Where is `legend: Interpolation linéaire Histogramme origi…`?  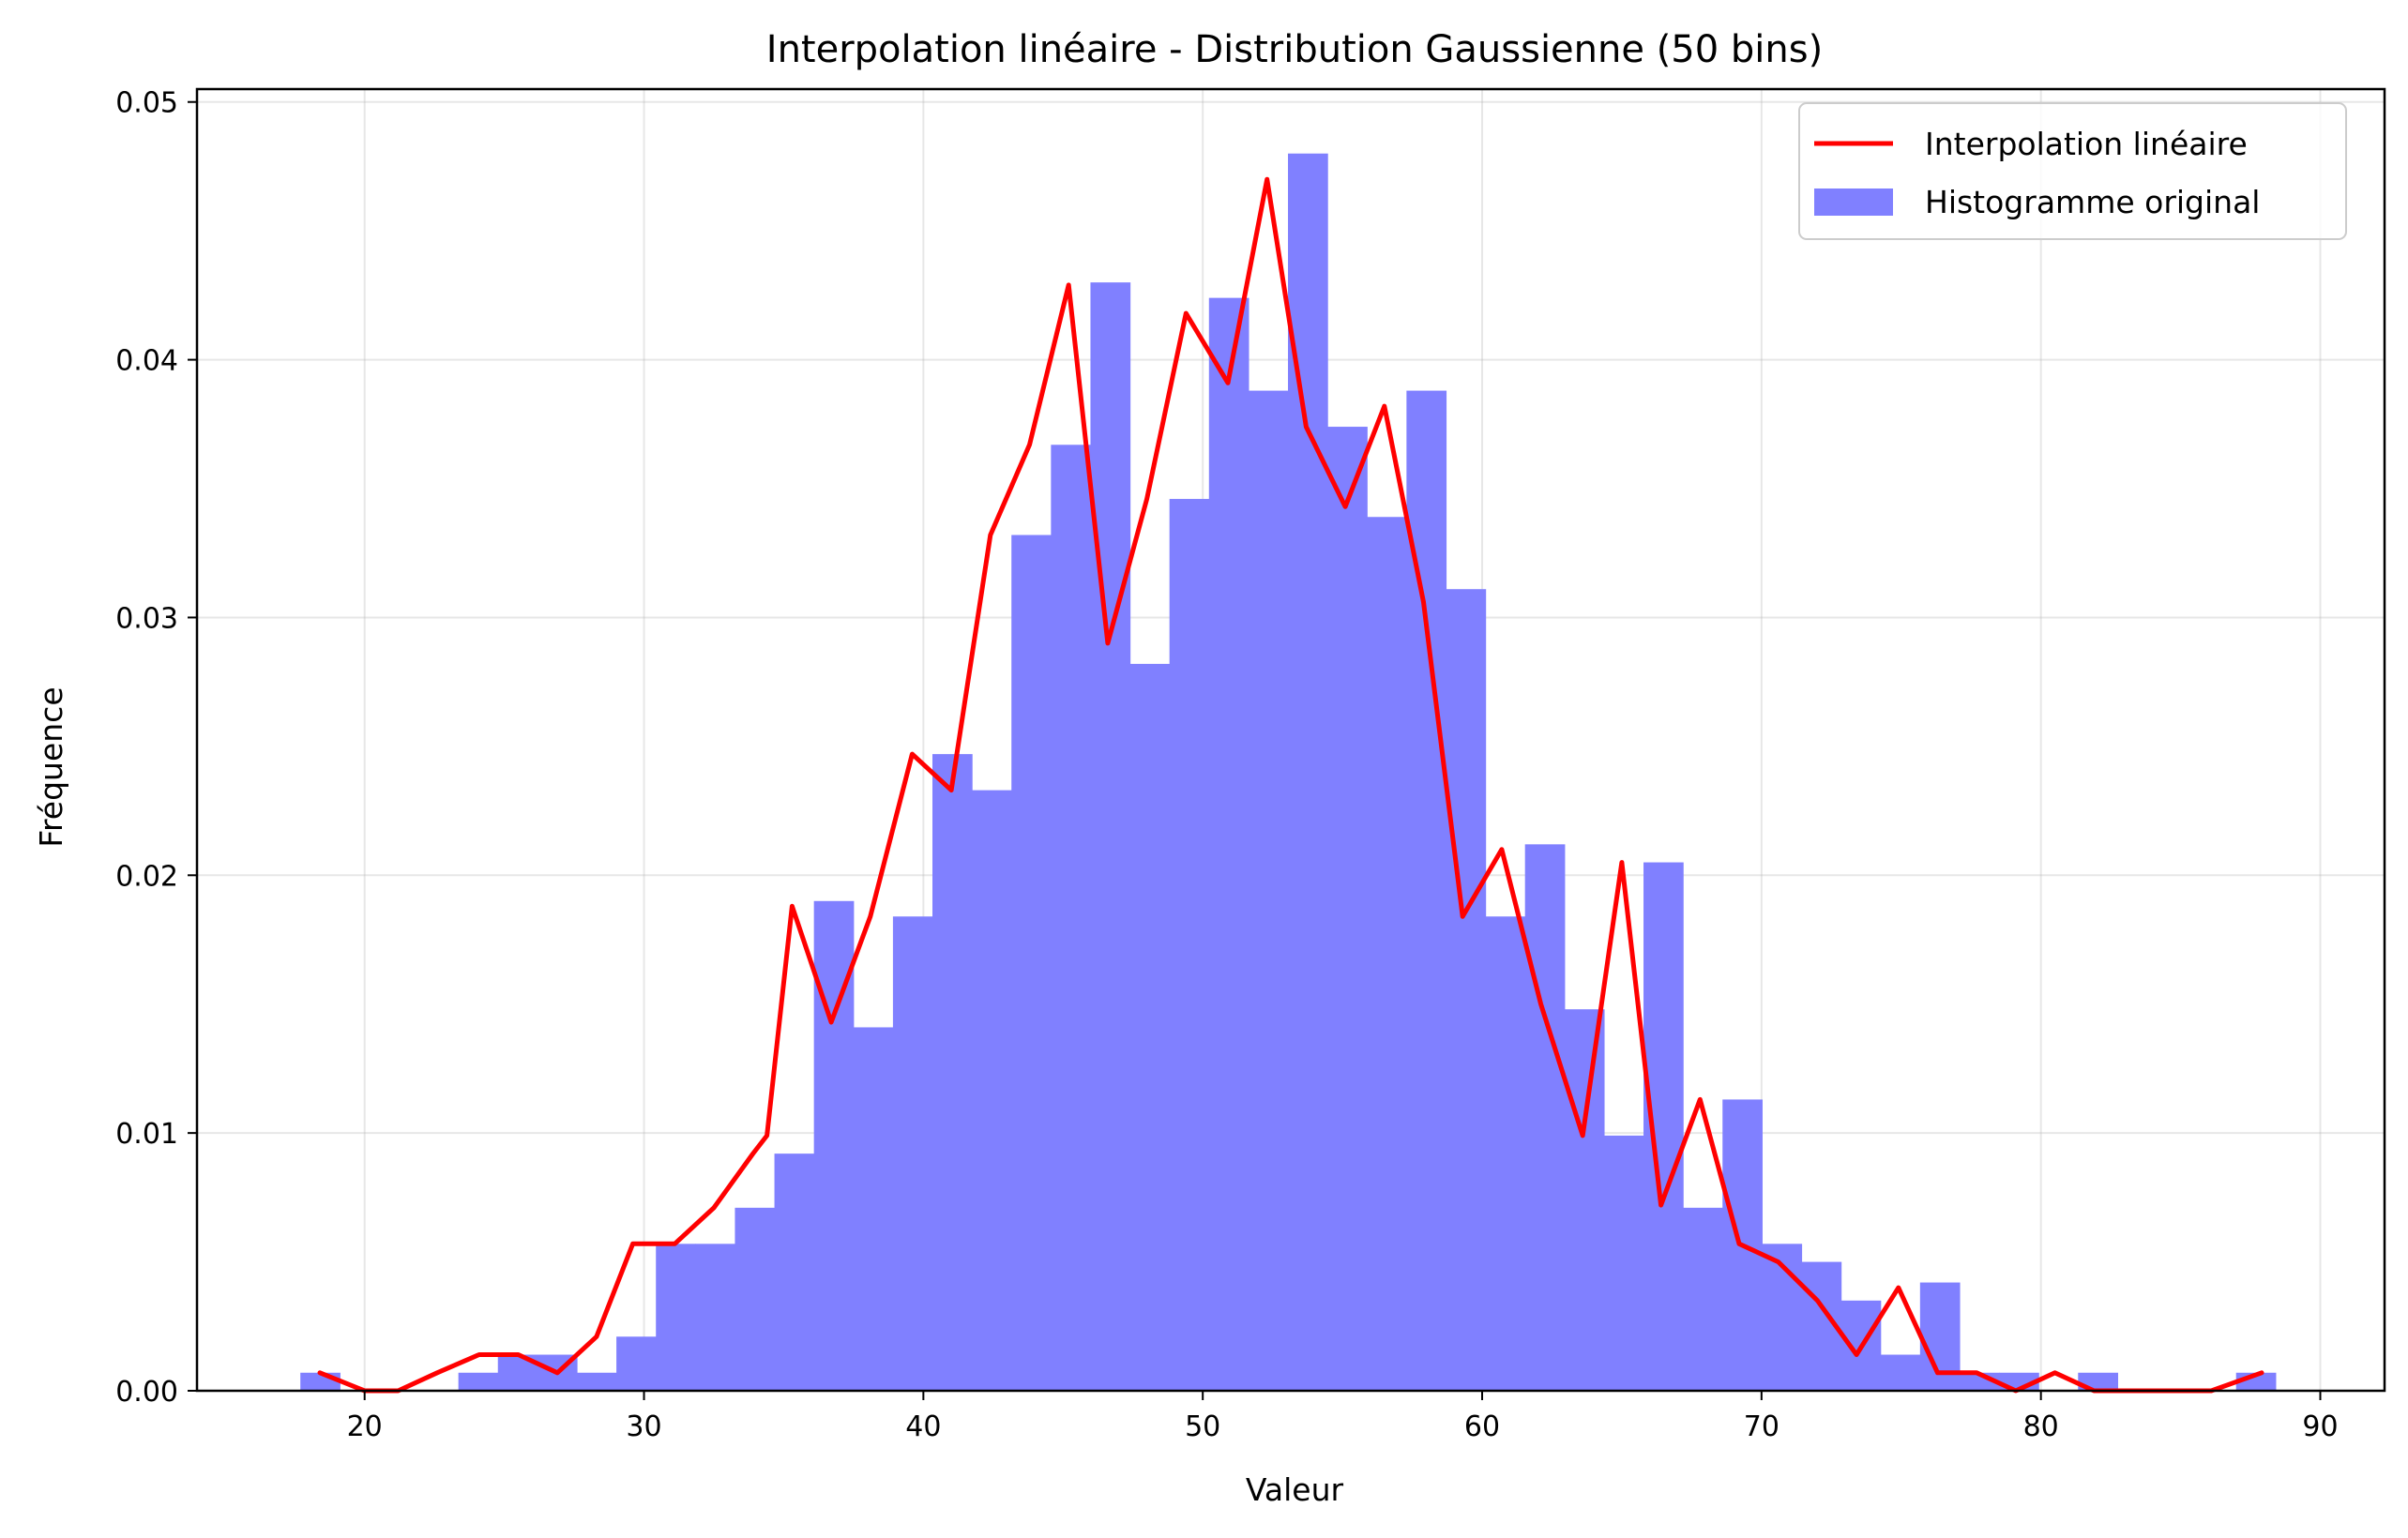
legend: Interpolation linéaire Histogramme origi… is located at coordinates (2072, 171).